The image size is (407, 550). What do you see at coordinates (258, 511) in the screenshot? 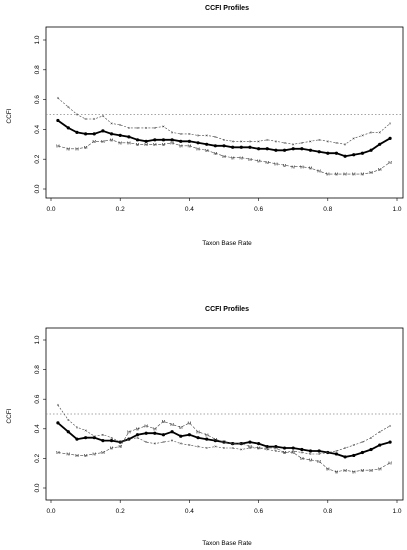
I see `x-tick-label: 0.6` at bounding box center [258, 511].